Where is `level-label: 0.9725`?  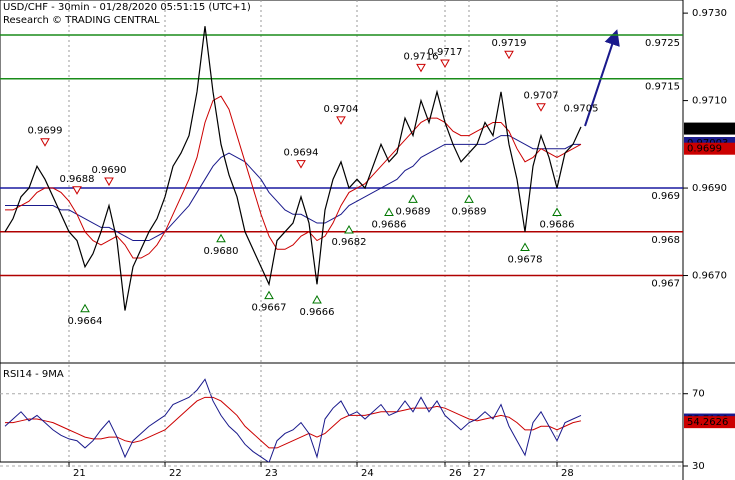 level-label: 0.9725 is located at coordinates (662, 43).